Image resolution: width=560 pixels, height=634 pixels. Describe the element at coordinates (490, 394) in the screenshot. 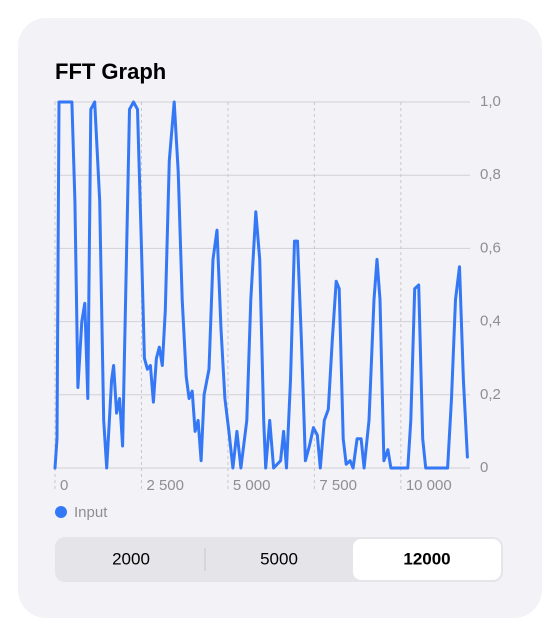

I see `y-tick-label: 0,2` at that location.